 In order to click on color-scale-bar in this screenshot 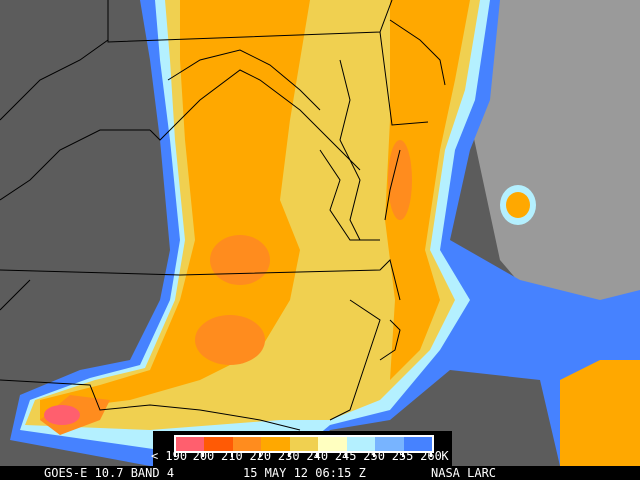, I will do `click(304, 444)`.